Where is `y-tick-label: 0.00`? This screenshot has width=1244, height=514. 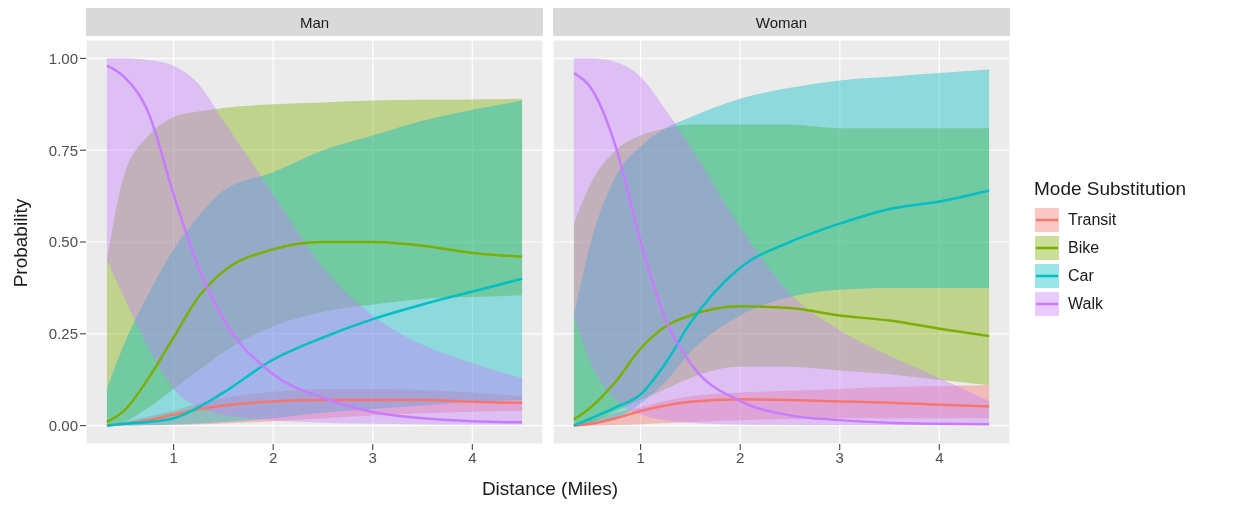
y-tick-label: 0.00 is located at coordinates (63, 425).